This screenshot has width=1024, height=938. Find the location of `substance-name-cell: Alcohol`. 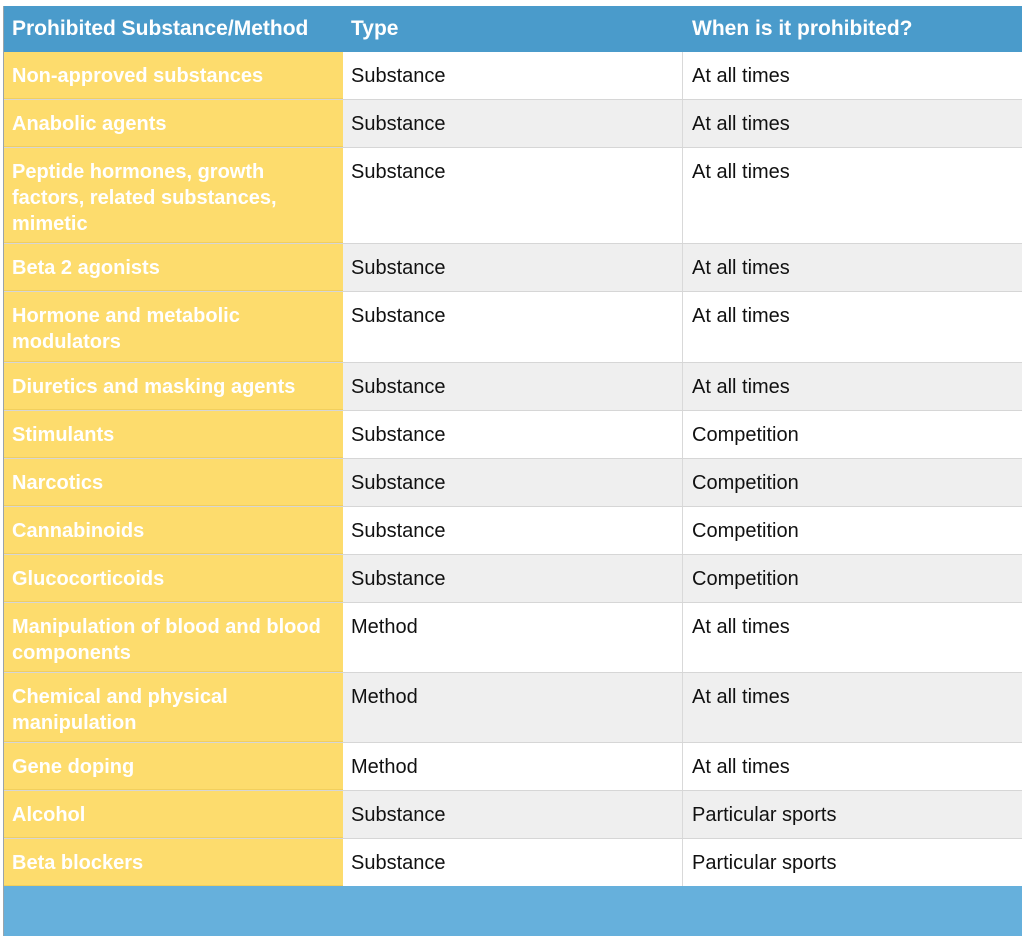

substance-name-cell: Alcohol is located at coordinates (173, 814).